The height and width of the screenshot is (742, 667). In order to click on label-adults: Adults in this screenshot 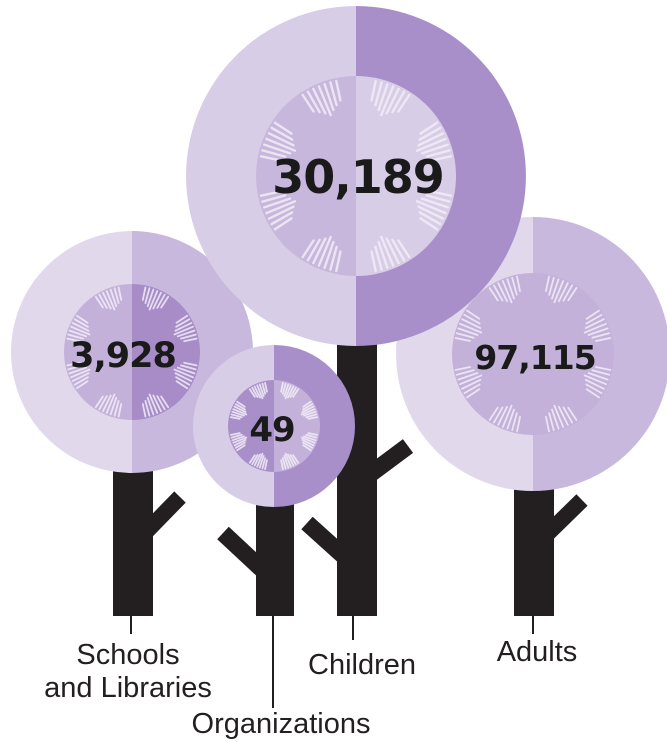, I will do `click(537, 652)`.